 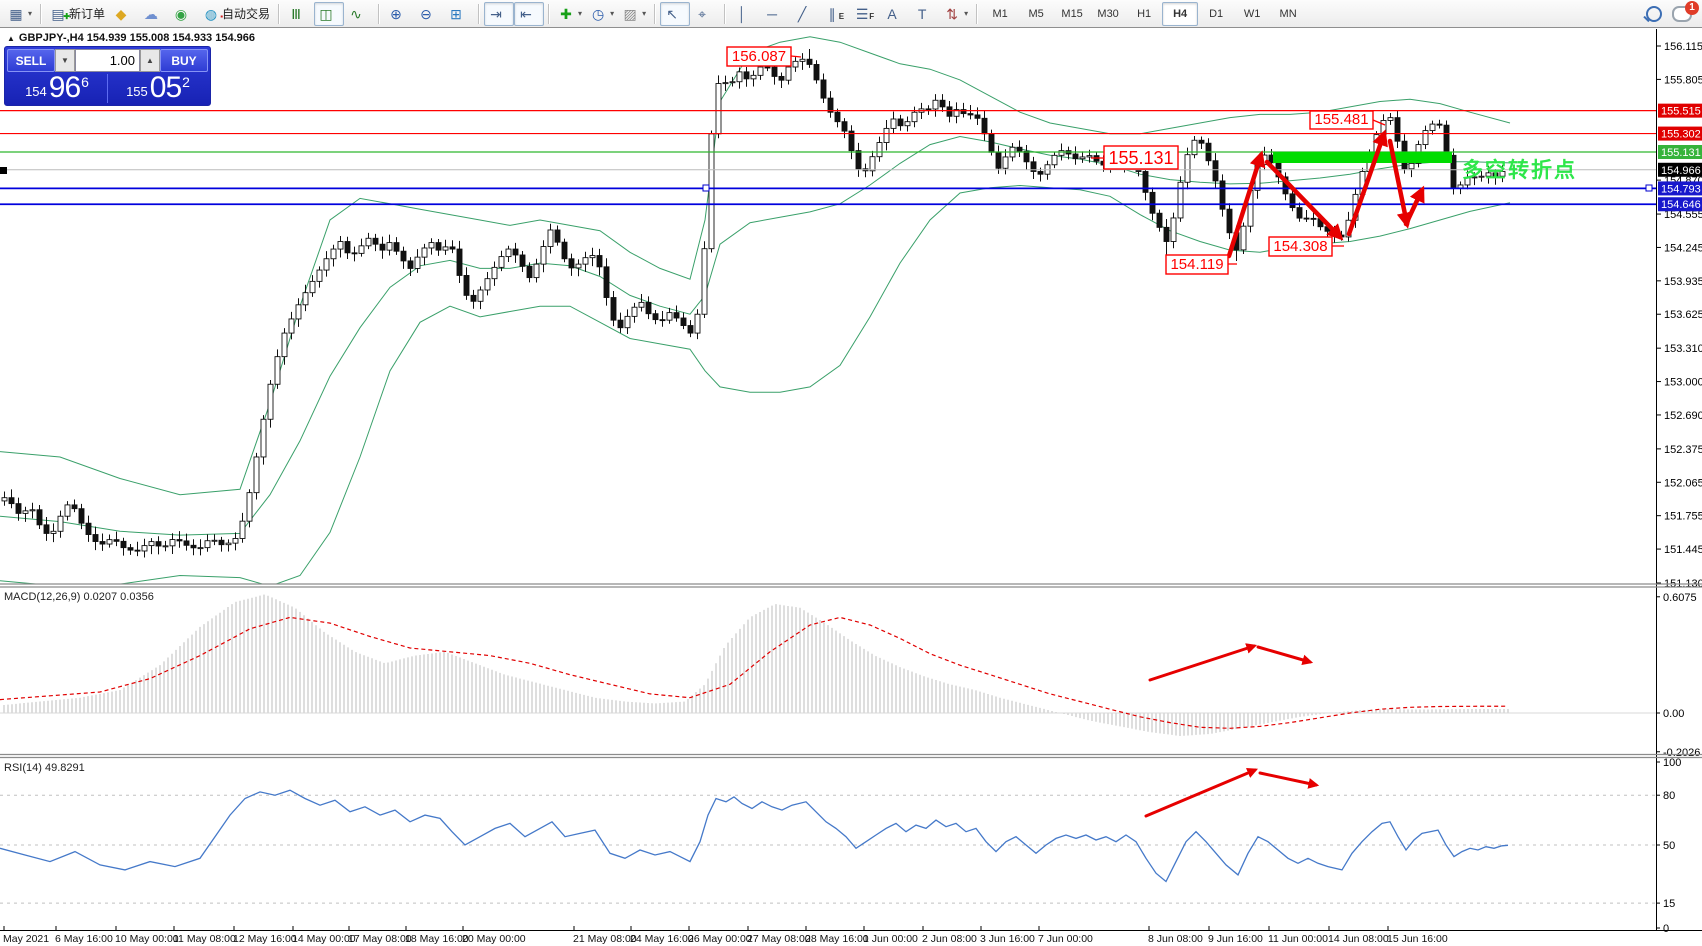 I want to click on zoom-out-button: ⊖, so click(x=429, y=14).